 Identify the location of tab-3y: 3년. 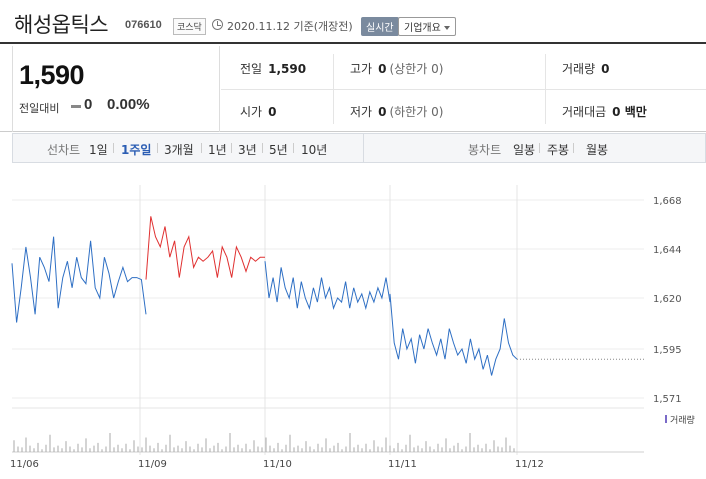
(247, 150).